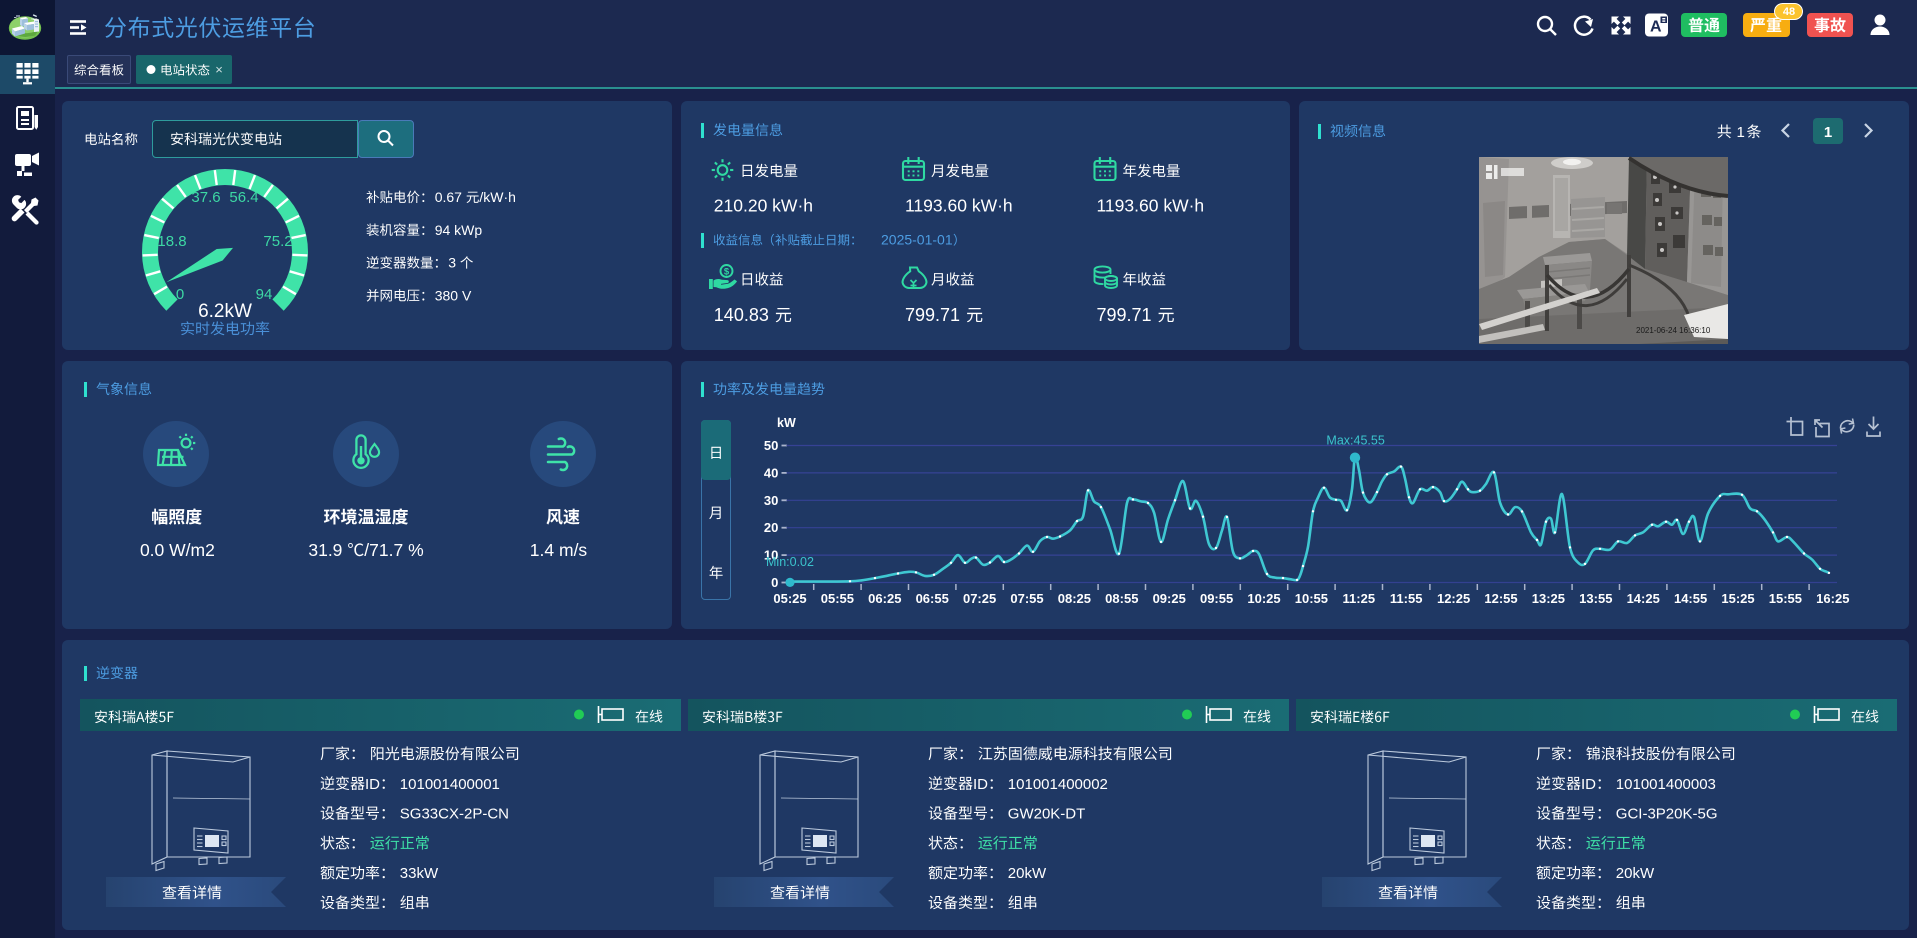 The image size is (1917, 938). Describe the element at coordinates (1673, 330) in the screenshot. I see `svg-text: 2021-06-24 16:36:10` at that location.